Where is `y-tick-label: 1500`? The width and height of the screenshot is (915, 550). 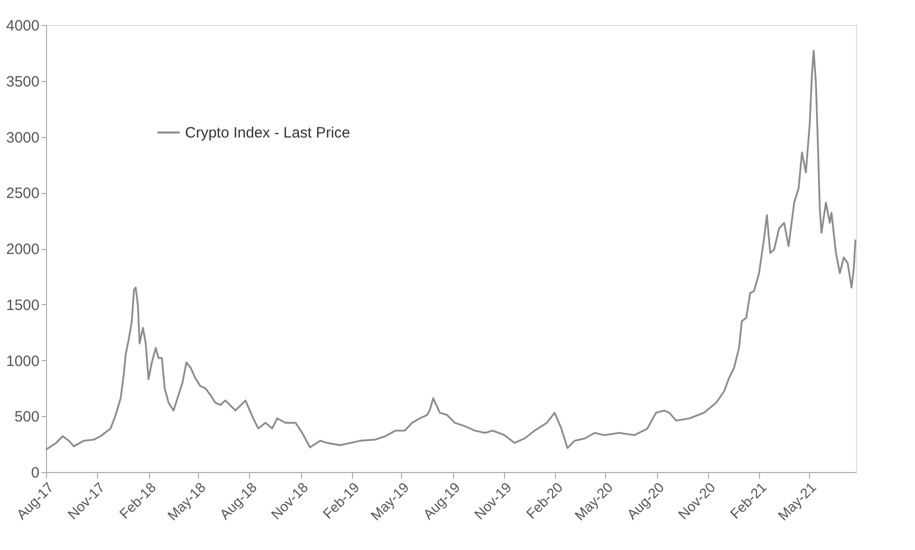
y-tick-label: 1500 is located at coordinates (23, 305).